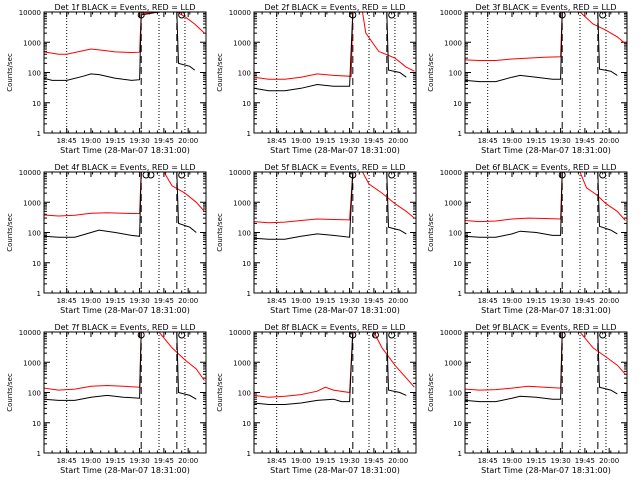 The image size is (640, 480). Describe the element at coordinates (124, 167) in the screenshot. I see `panel-title: Det 4f BLACK = Events, RED = LLD` at that location.